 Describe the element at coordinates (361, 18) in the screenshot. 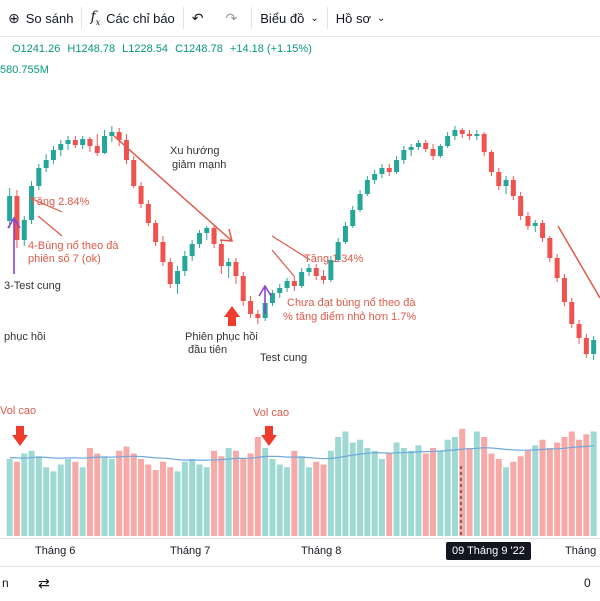

I see `profile-menu-button: Hồ sơ ⌄` at that location.